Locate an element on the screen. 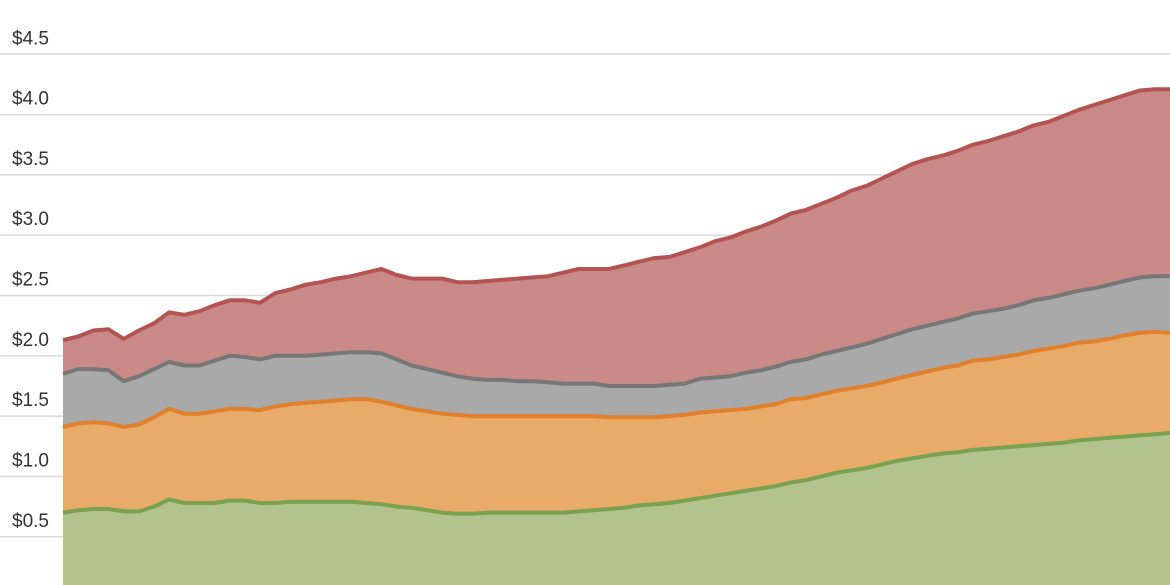 This screenshot has width=1170, height=585. y-tick-label: $3.0 is located at coordinates (30, 219).